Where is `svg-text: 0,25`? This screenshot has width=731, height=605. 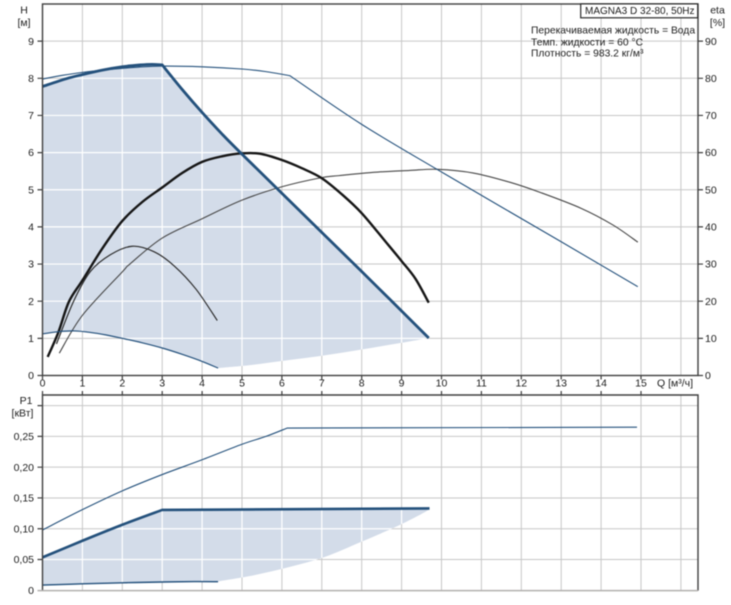 svg-text: 0,25 is located at coordinates (24, 437).